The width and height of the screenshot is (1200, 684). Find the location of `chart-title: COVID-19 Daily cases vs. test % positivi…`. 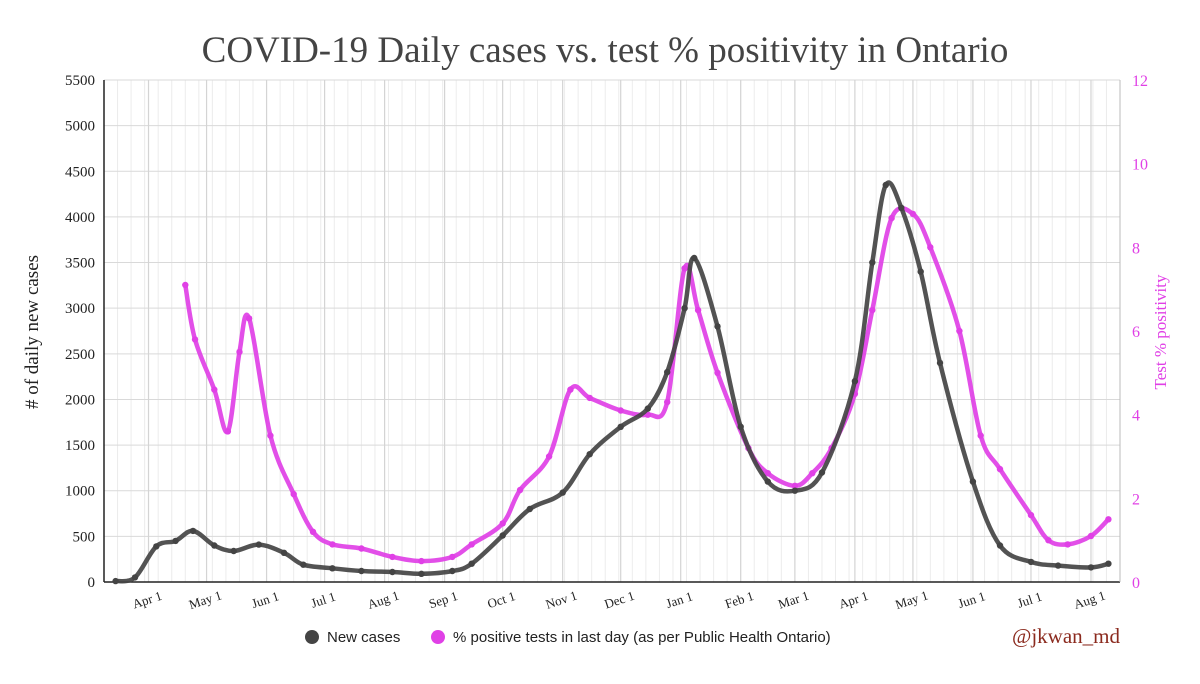

chart-title: COVID-19 Daily cases vs. test % positivi… is located at coordinates (605, 50).